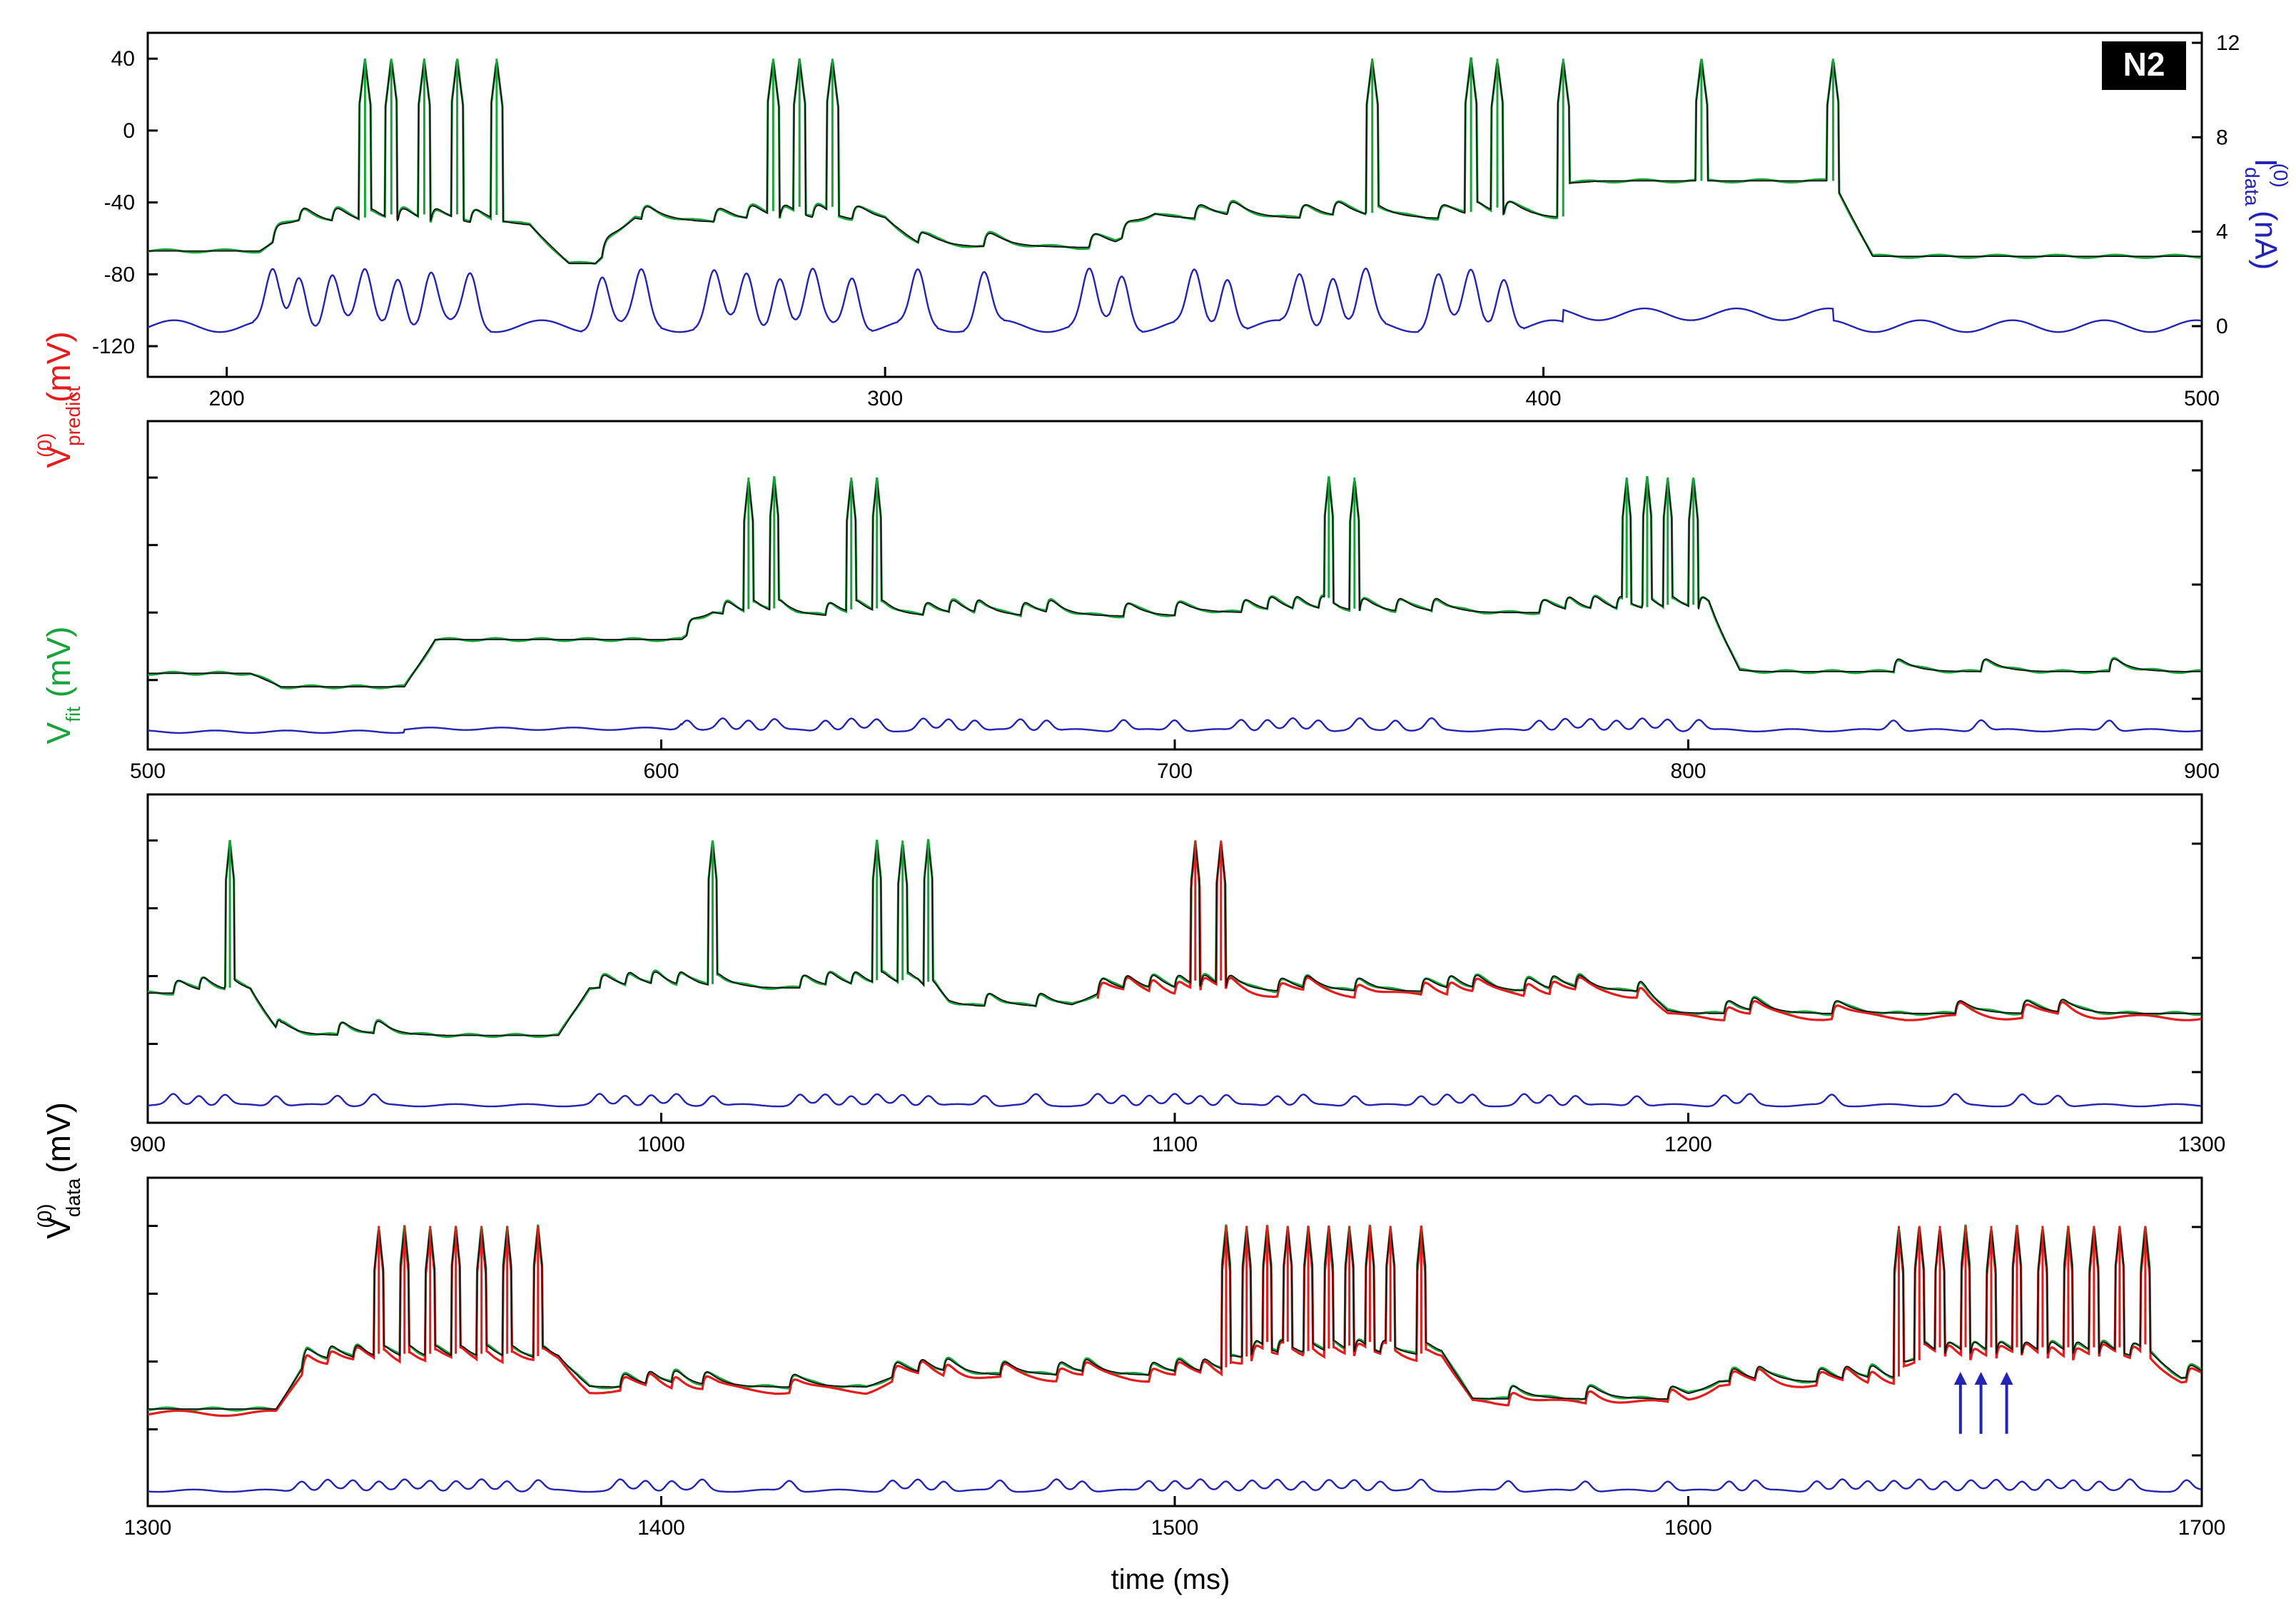 The height and width of the screenshot is (1601, 2296). Describe the element at coordinates (2265, 236) in the screenshot. I see `ylabel-current-unit: (nA)` at that location.